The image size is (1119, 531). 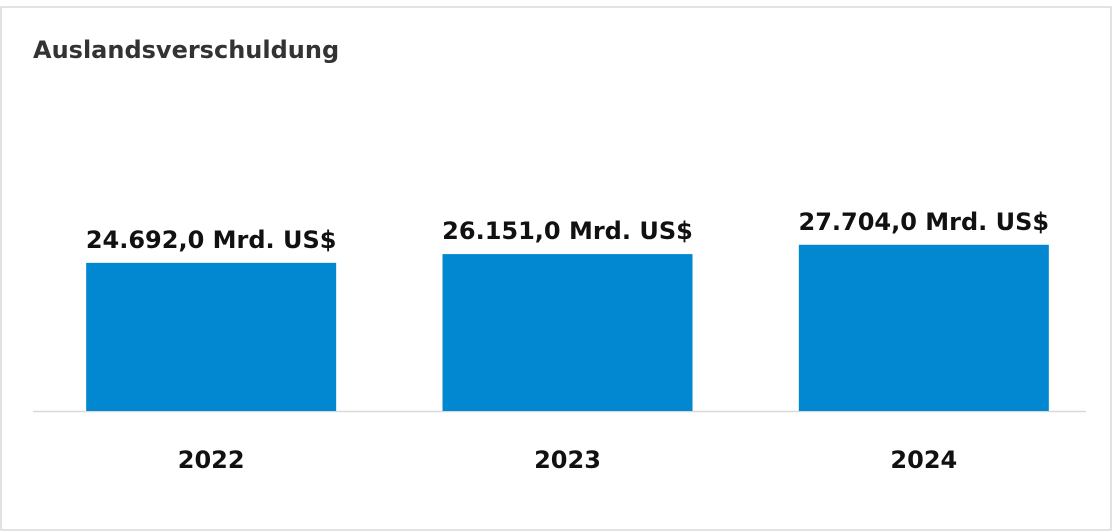 What do you see at coordinates (567, 460) in the screenshot?
I see `x-tick-label: 2023` at bounding box center [567, 460].